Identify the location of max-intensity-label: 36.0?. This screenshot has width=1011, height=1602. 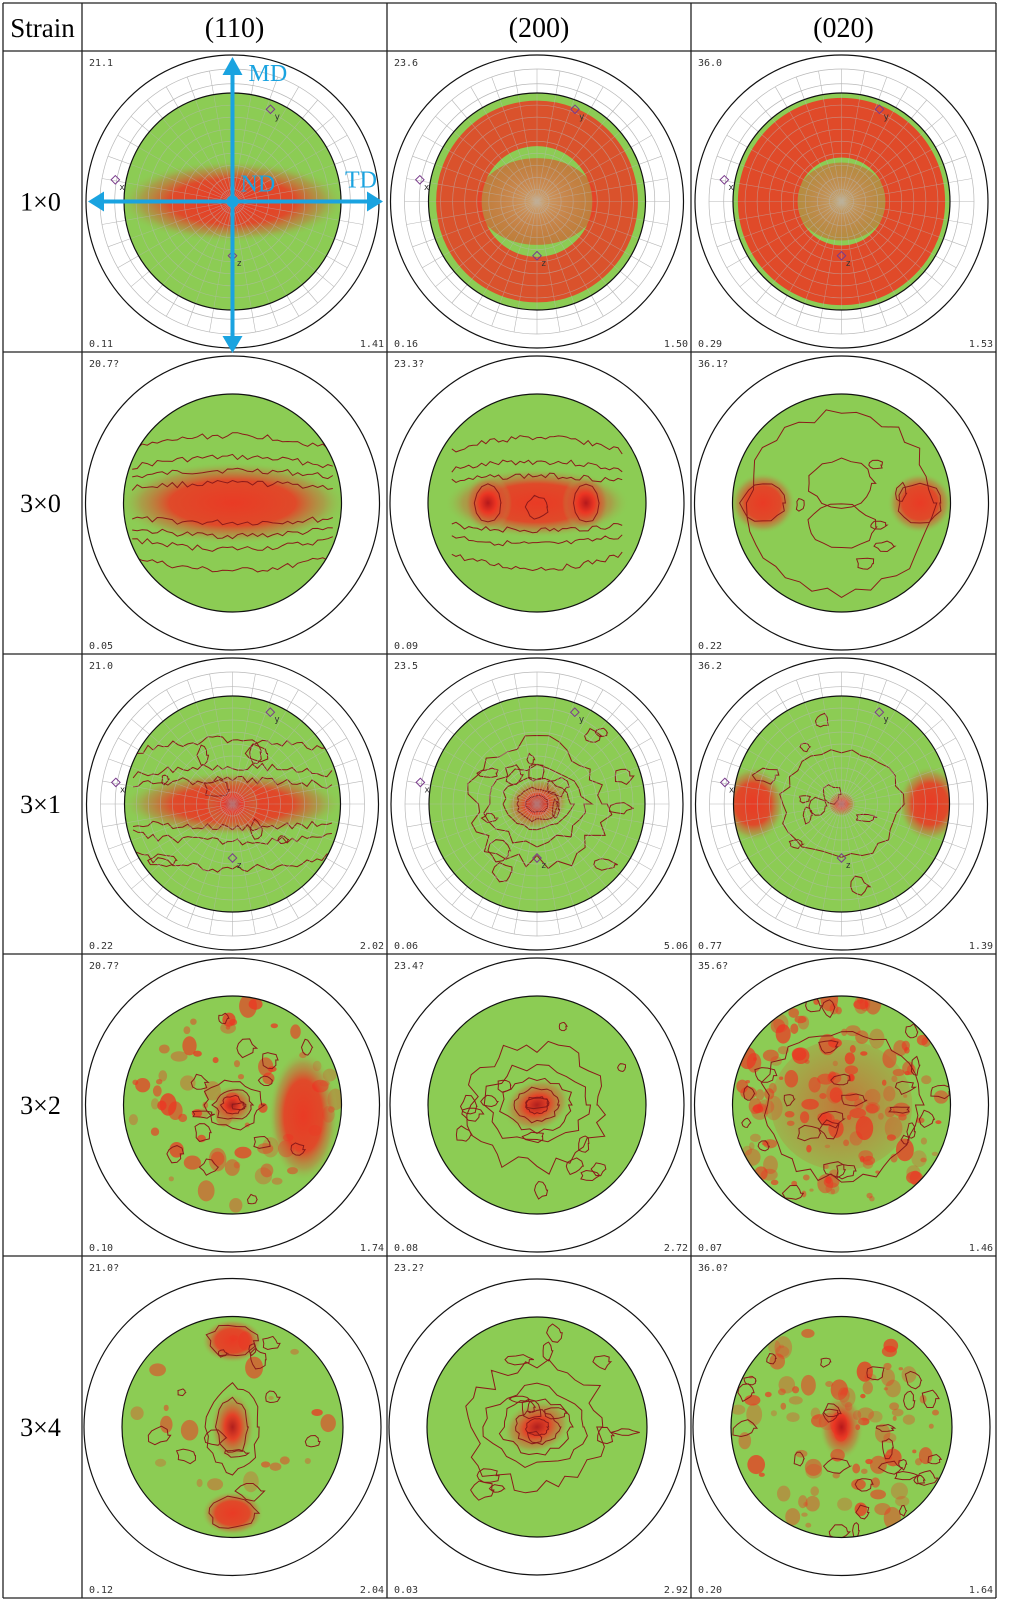
(713, 1268).